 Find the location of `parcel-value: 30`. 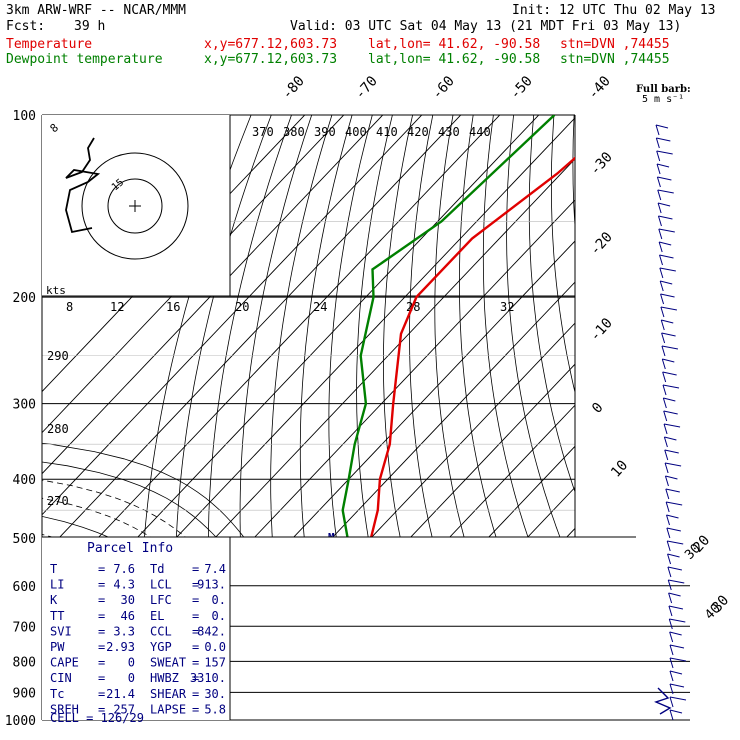

parcel-value: 30 is located at coordinates (128, 600).